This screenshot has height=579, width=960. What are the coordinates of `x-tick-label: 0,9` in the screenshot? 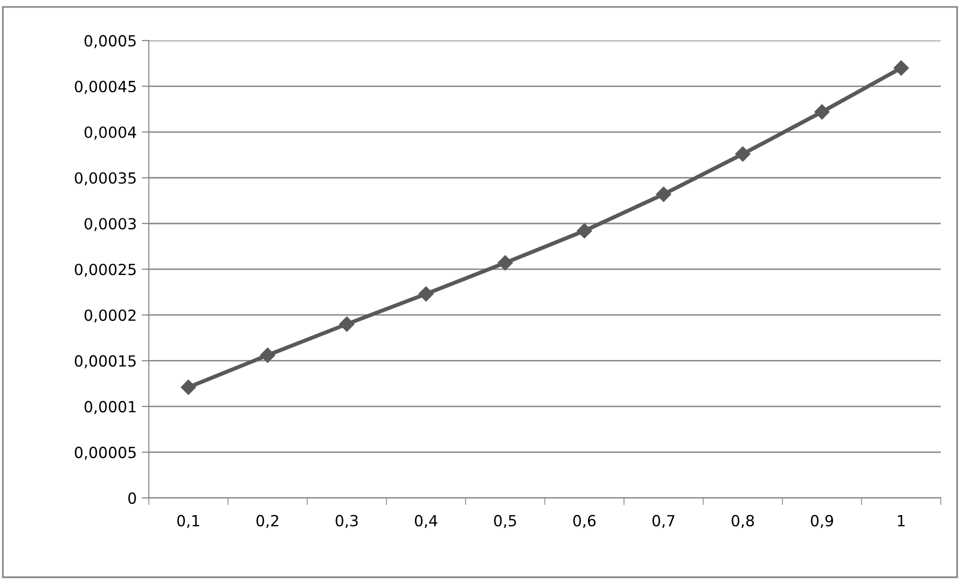 It's located at (822, 521).